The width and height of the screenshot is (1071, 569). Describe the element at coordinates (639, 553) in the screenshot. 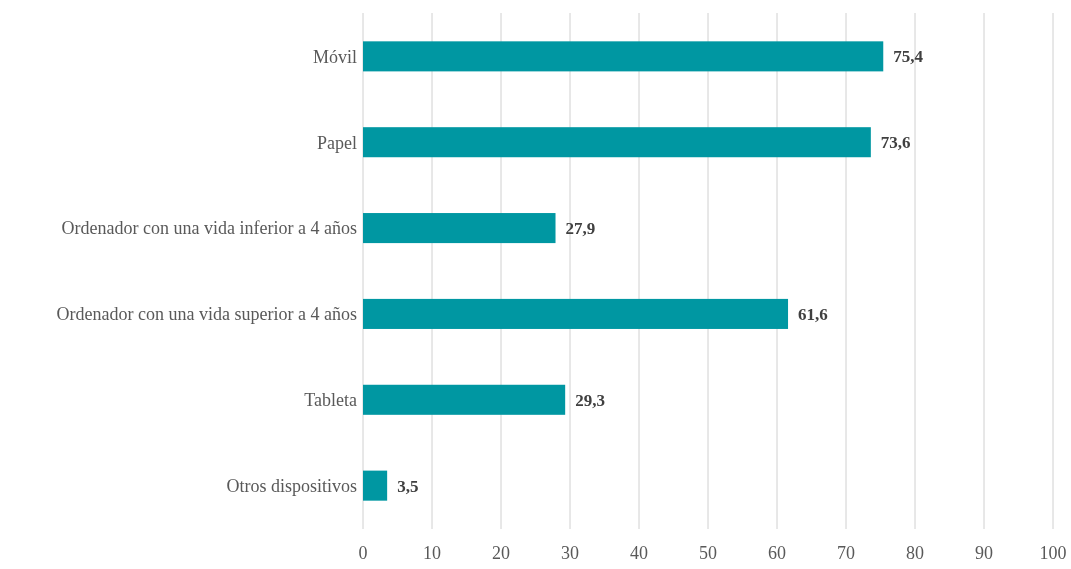

I see `x-tick-label: 40` at that location.